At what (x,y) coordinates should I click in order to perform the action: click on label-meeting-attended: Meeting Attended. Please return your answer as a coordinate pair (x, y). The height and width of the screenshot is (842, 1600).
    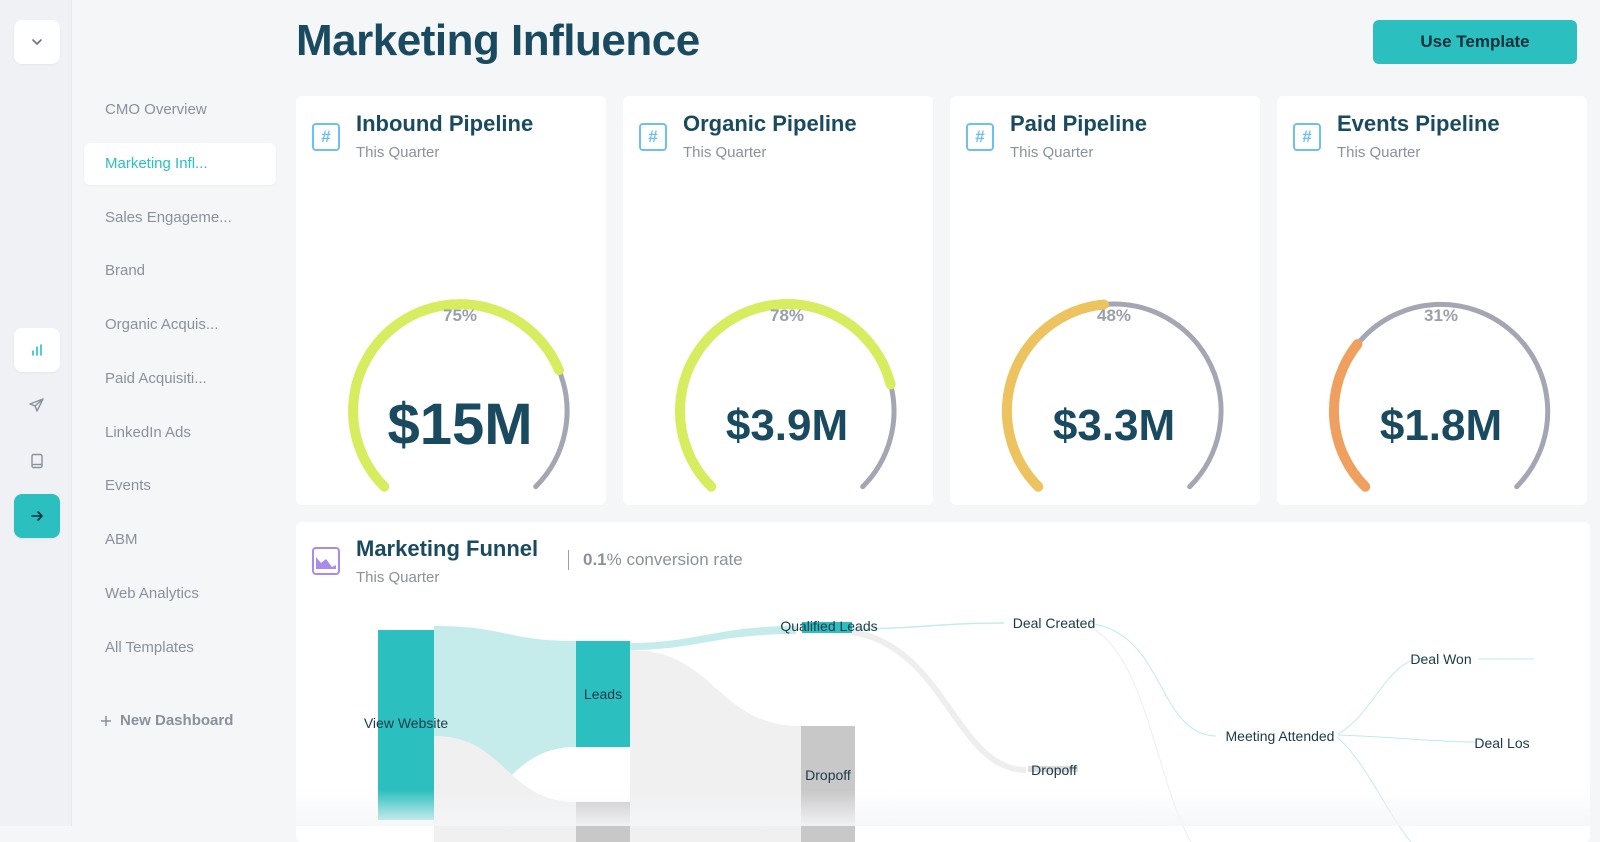
    Looking at the image, I should click on (1280, 736).